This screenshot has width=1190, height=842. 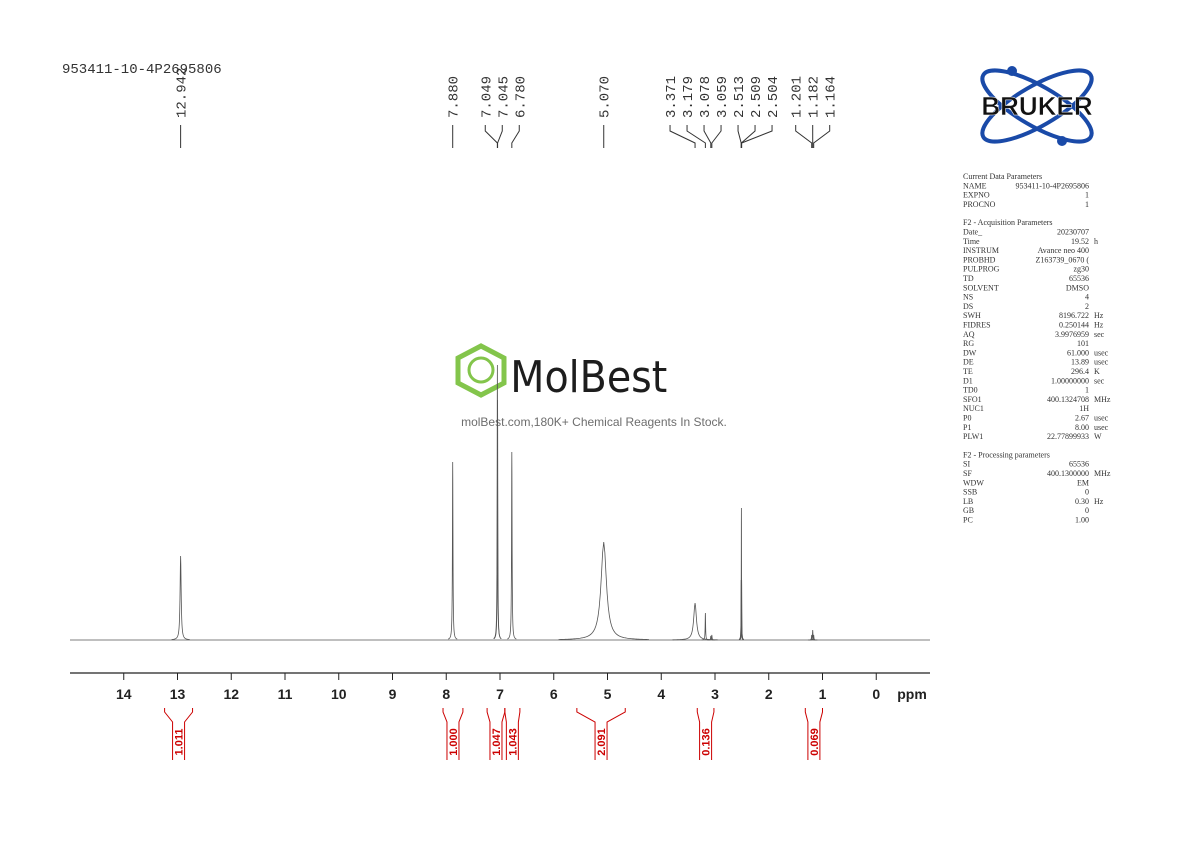 I want to click on param-name: PROCNO, so click(x=979, y=204).